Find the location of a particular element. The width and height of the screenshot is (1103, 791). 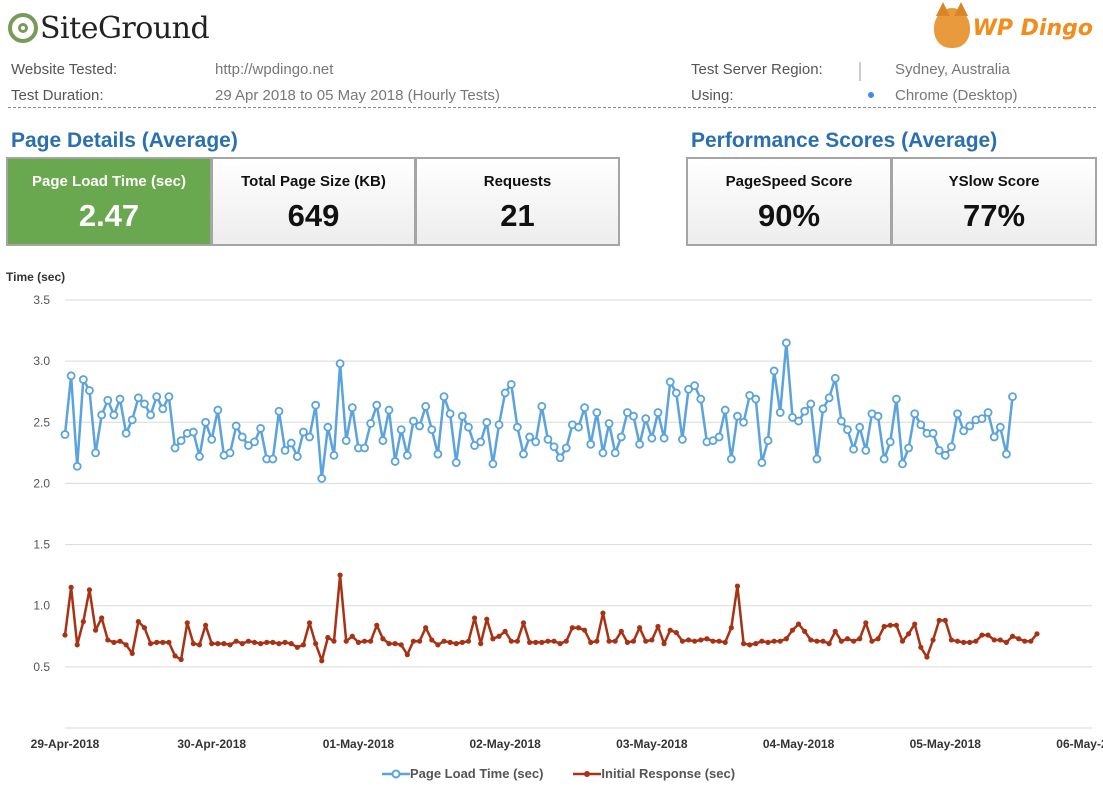

performance-title: Performance Scores (Average) is located at coordinates (844, 140).